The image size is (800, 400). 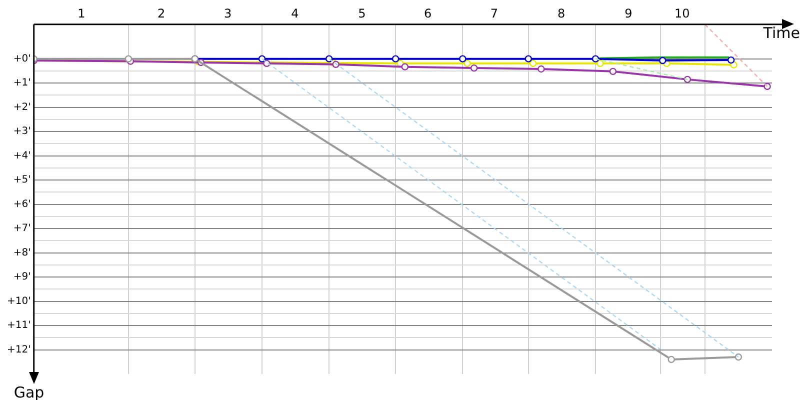 I want to click on x-tick-label: 4, so click(x=295, y=13).